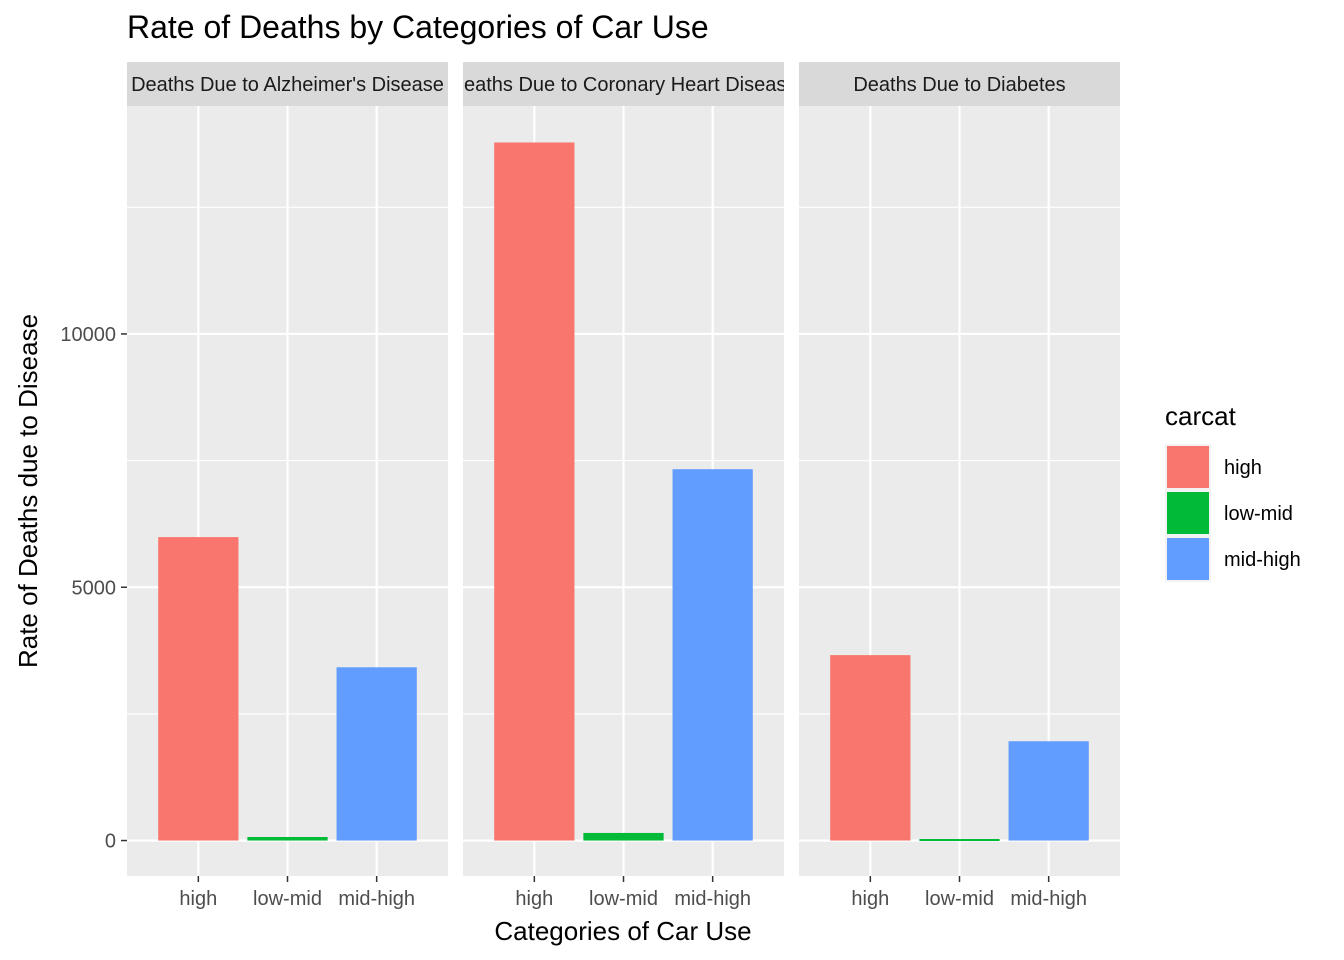 This screenshot has height=960, width=1344. Describe the element at coordinates (1233, 491) in the screenshot. I see `legend: carcat high low-mid mid-high` at that location.